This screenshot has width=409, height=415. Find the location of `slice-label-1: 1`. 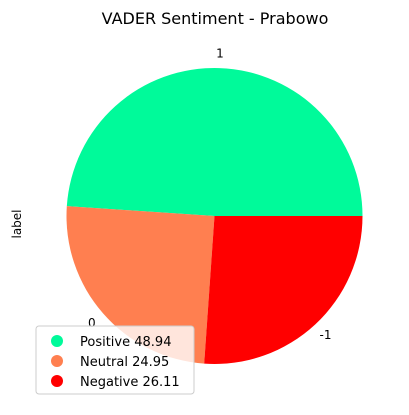

slice-label-1: 1 is located at coordinates (220, 53).